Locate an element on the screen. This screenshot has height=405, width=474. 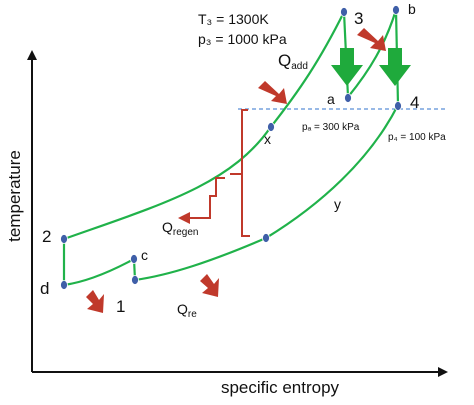
label-point-3: 3 is located at coordinates (358, 18).